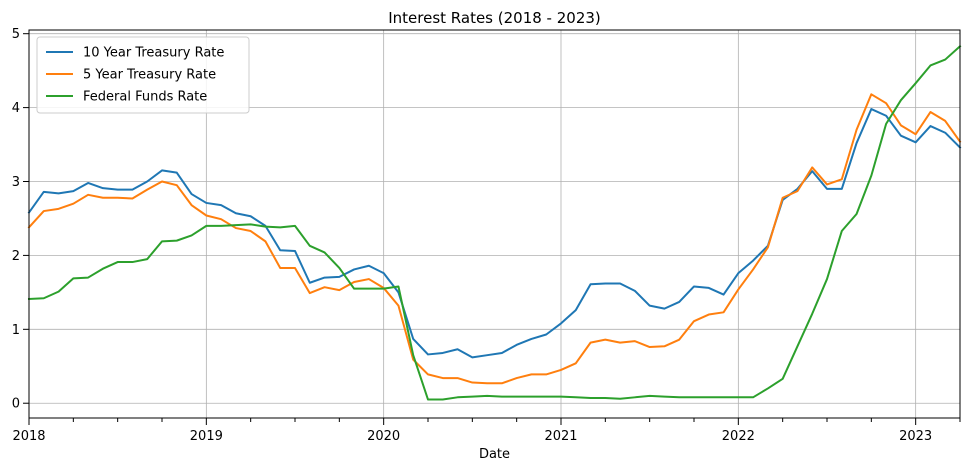 The height and width of the screenshot is (470, 968). What do you see at coordinates (383, 436) in the screenshot?
I see `x-tick-label: 2020` at bounding box center [383, 436].